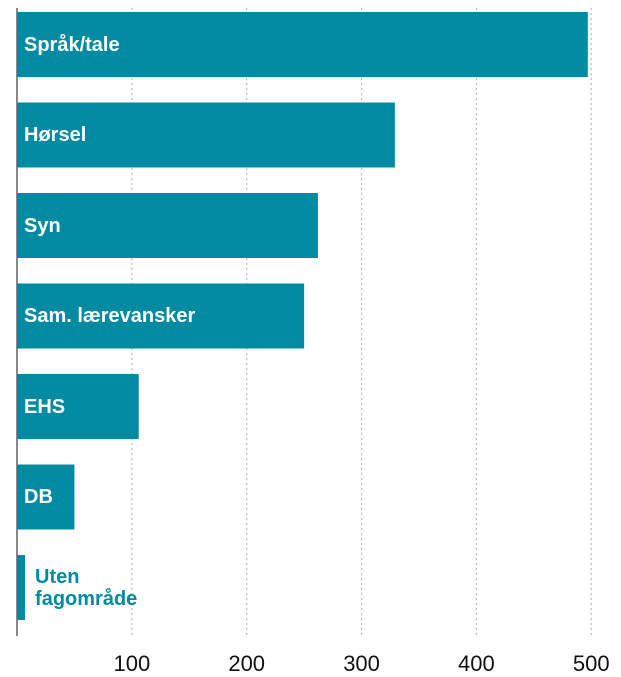  I want to click on bar-label: Syn, so click(42, 225).